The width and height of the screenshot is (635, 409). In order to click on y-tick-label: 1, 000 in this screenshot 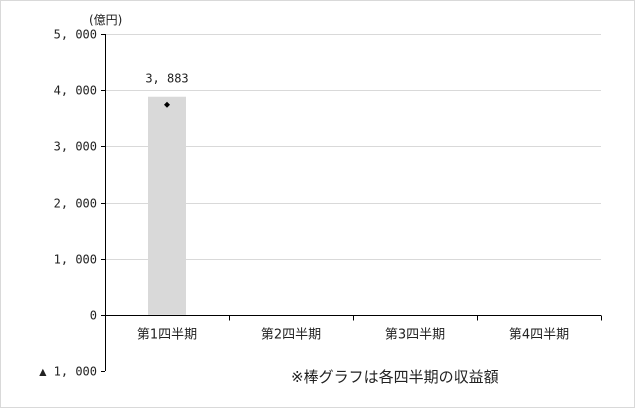, I will do `click(75, 260)`.